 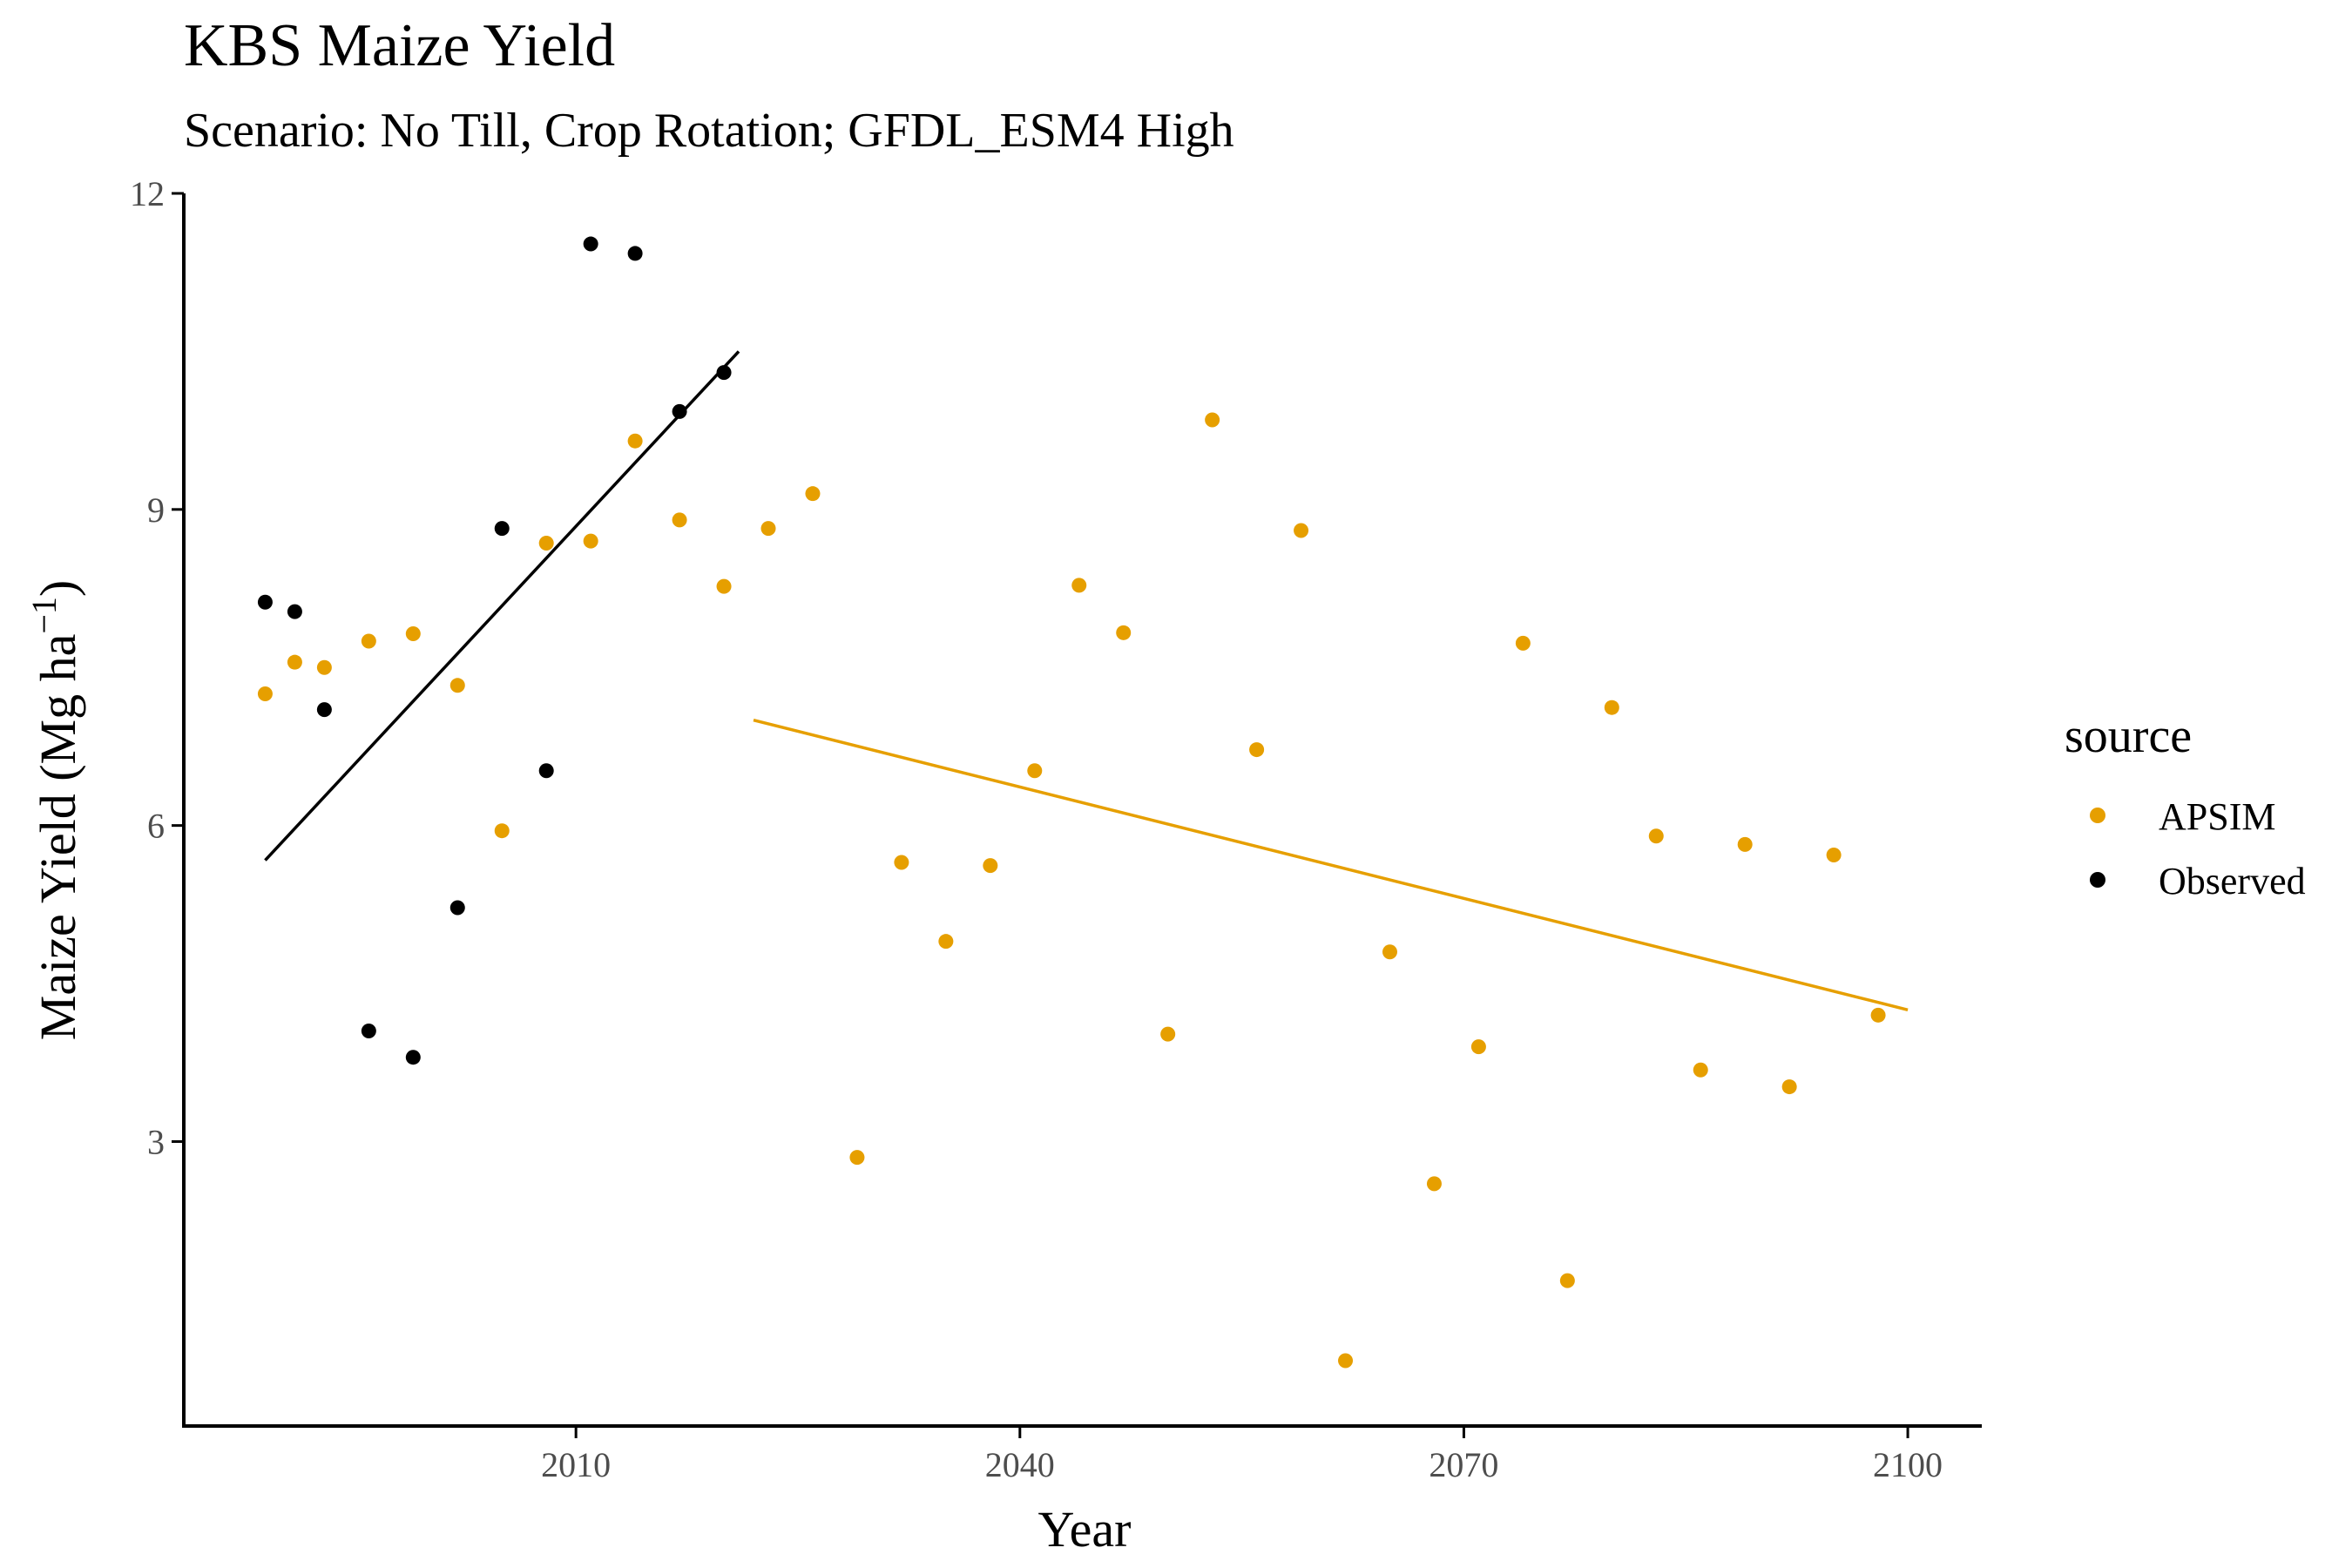 I want to click on chart-title: KBS Maize Yield, so click(x=400, y=45).